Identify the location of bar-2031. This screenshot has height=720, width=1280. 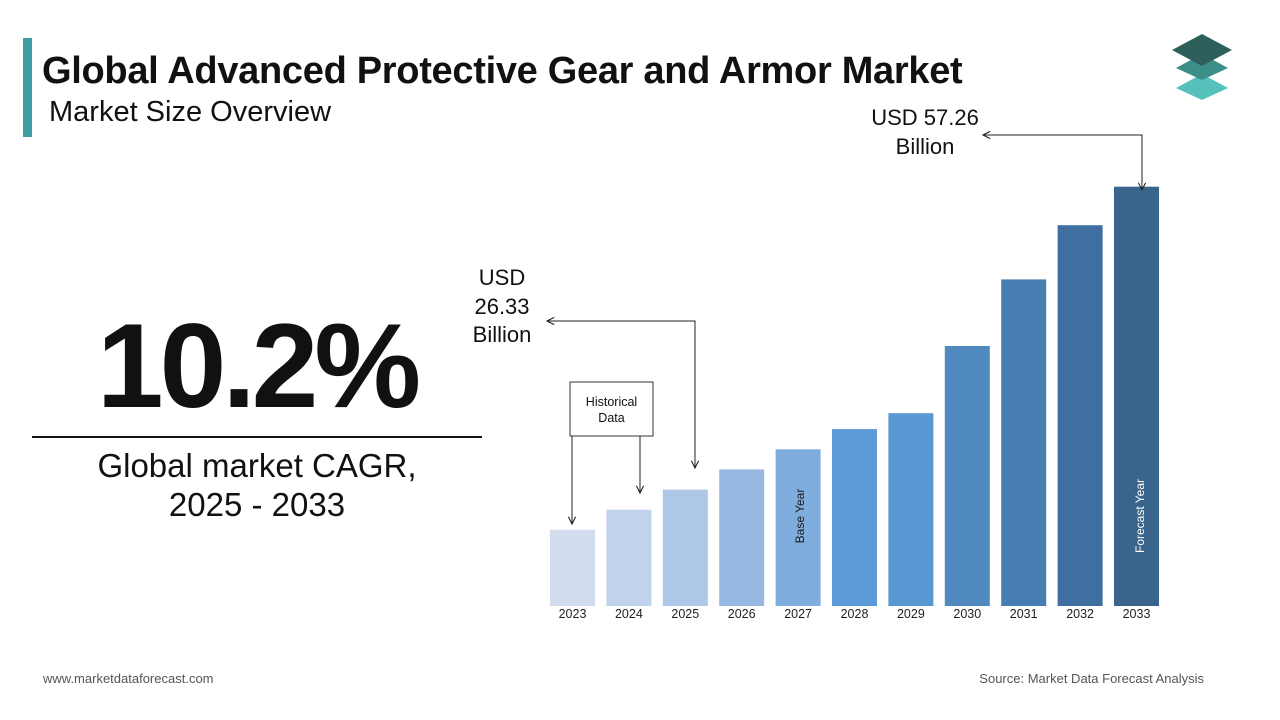
(1024, 442).